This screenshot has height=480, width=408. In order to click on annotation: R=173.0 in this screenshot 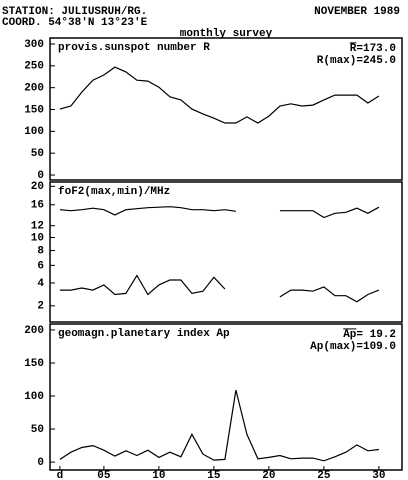, I will do `click(373, 49)`.